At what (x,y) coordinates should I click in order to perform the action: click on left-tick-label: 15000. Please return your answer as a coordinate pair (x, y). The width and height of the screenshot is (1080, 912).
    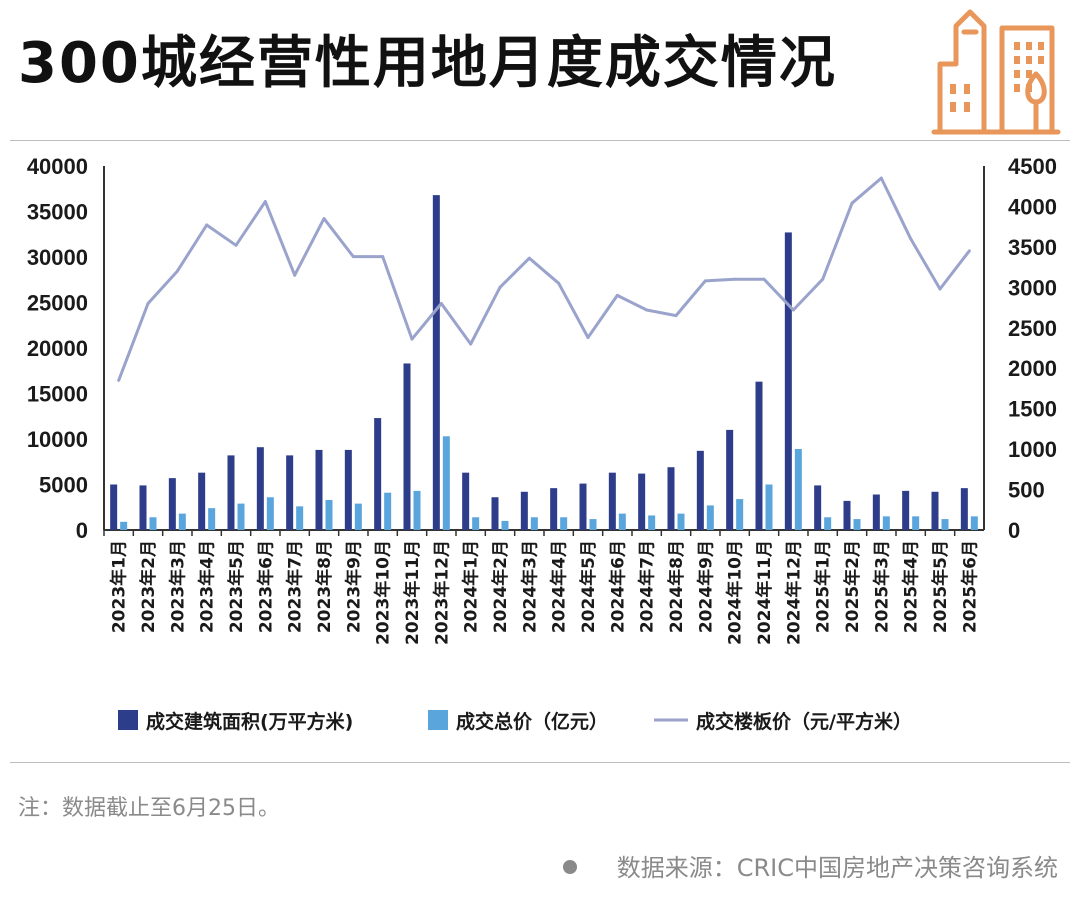
    Looking at the image, I should click on (57, 394).